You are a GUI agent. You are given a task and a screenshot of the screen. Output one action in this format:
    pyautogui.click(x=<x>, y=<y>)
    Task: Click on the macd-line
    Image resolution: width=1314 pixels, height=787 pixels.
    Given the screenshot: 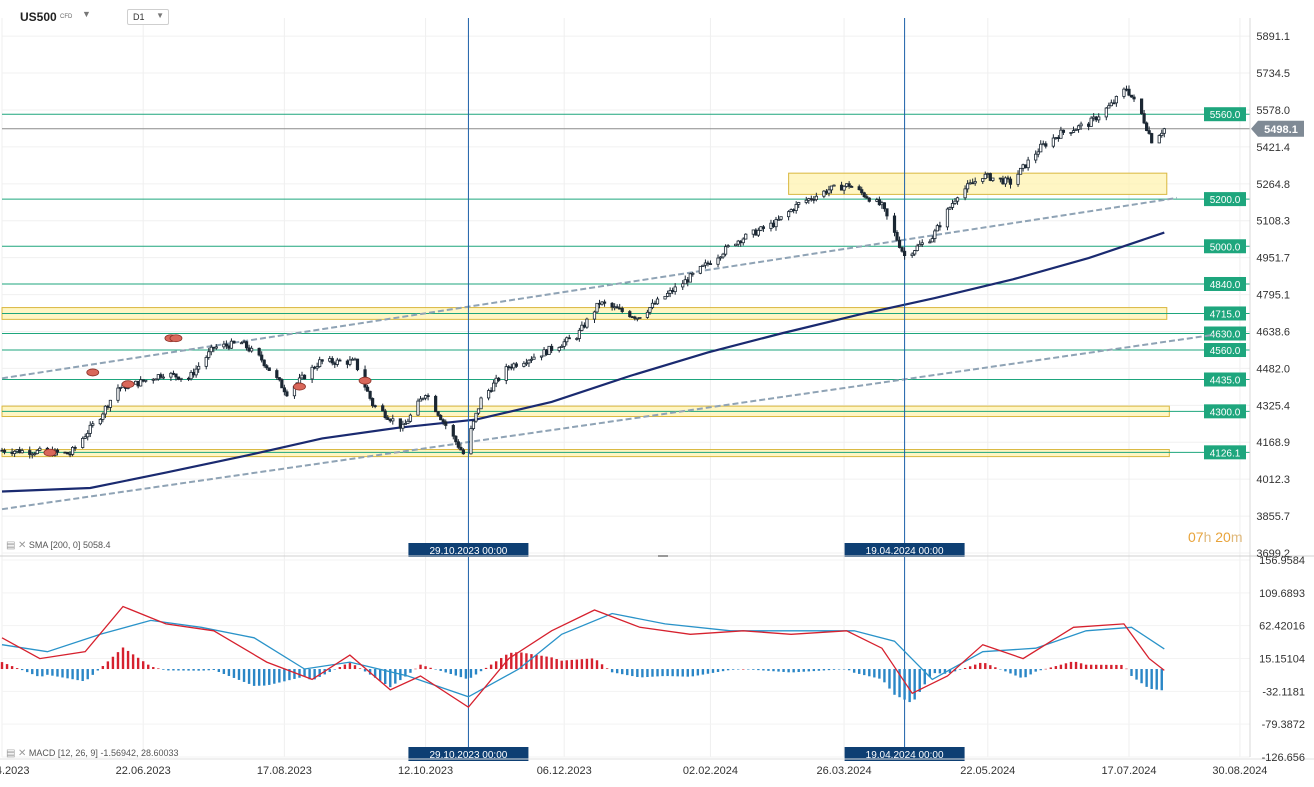 What is the action you would take?
    pyautogui.click(x=583, y=657)
    